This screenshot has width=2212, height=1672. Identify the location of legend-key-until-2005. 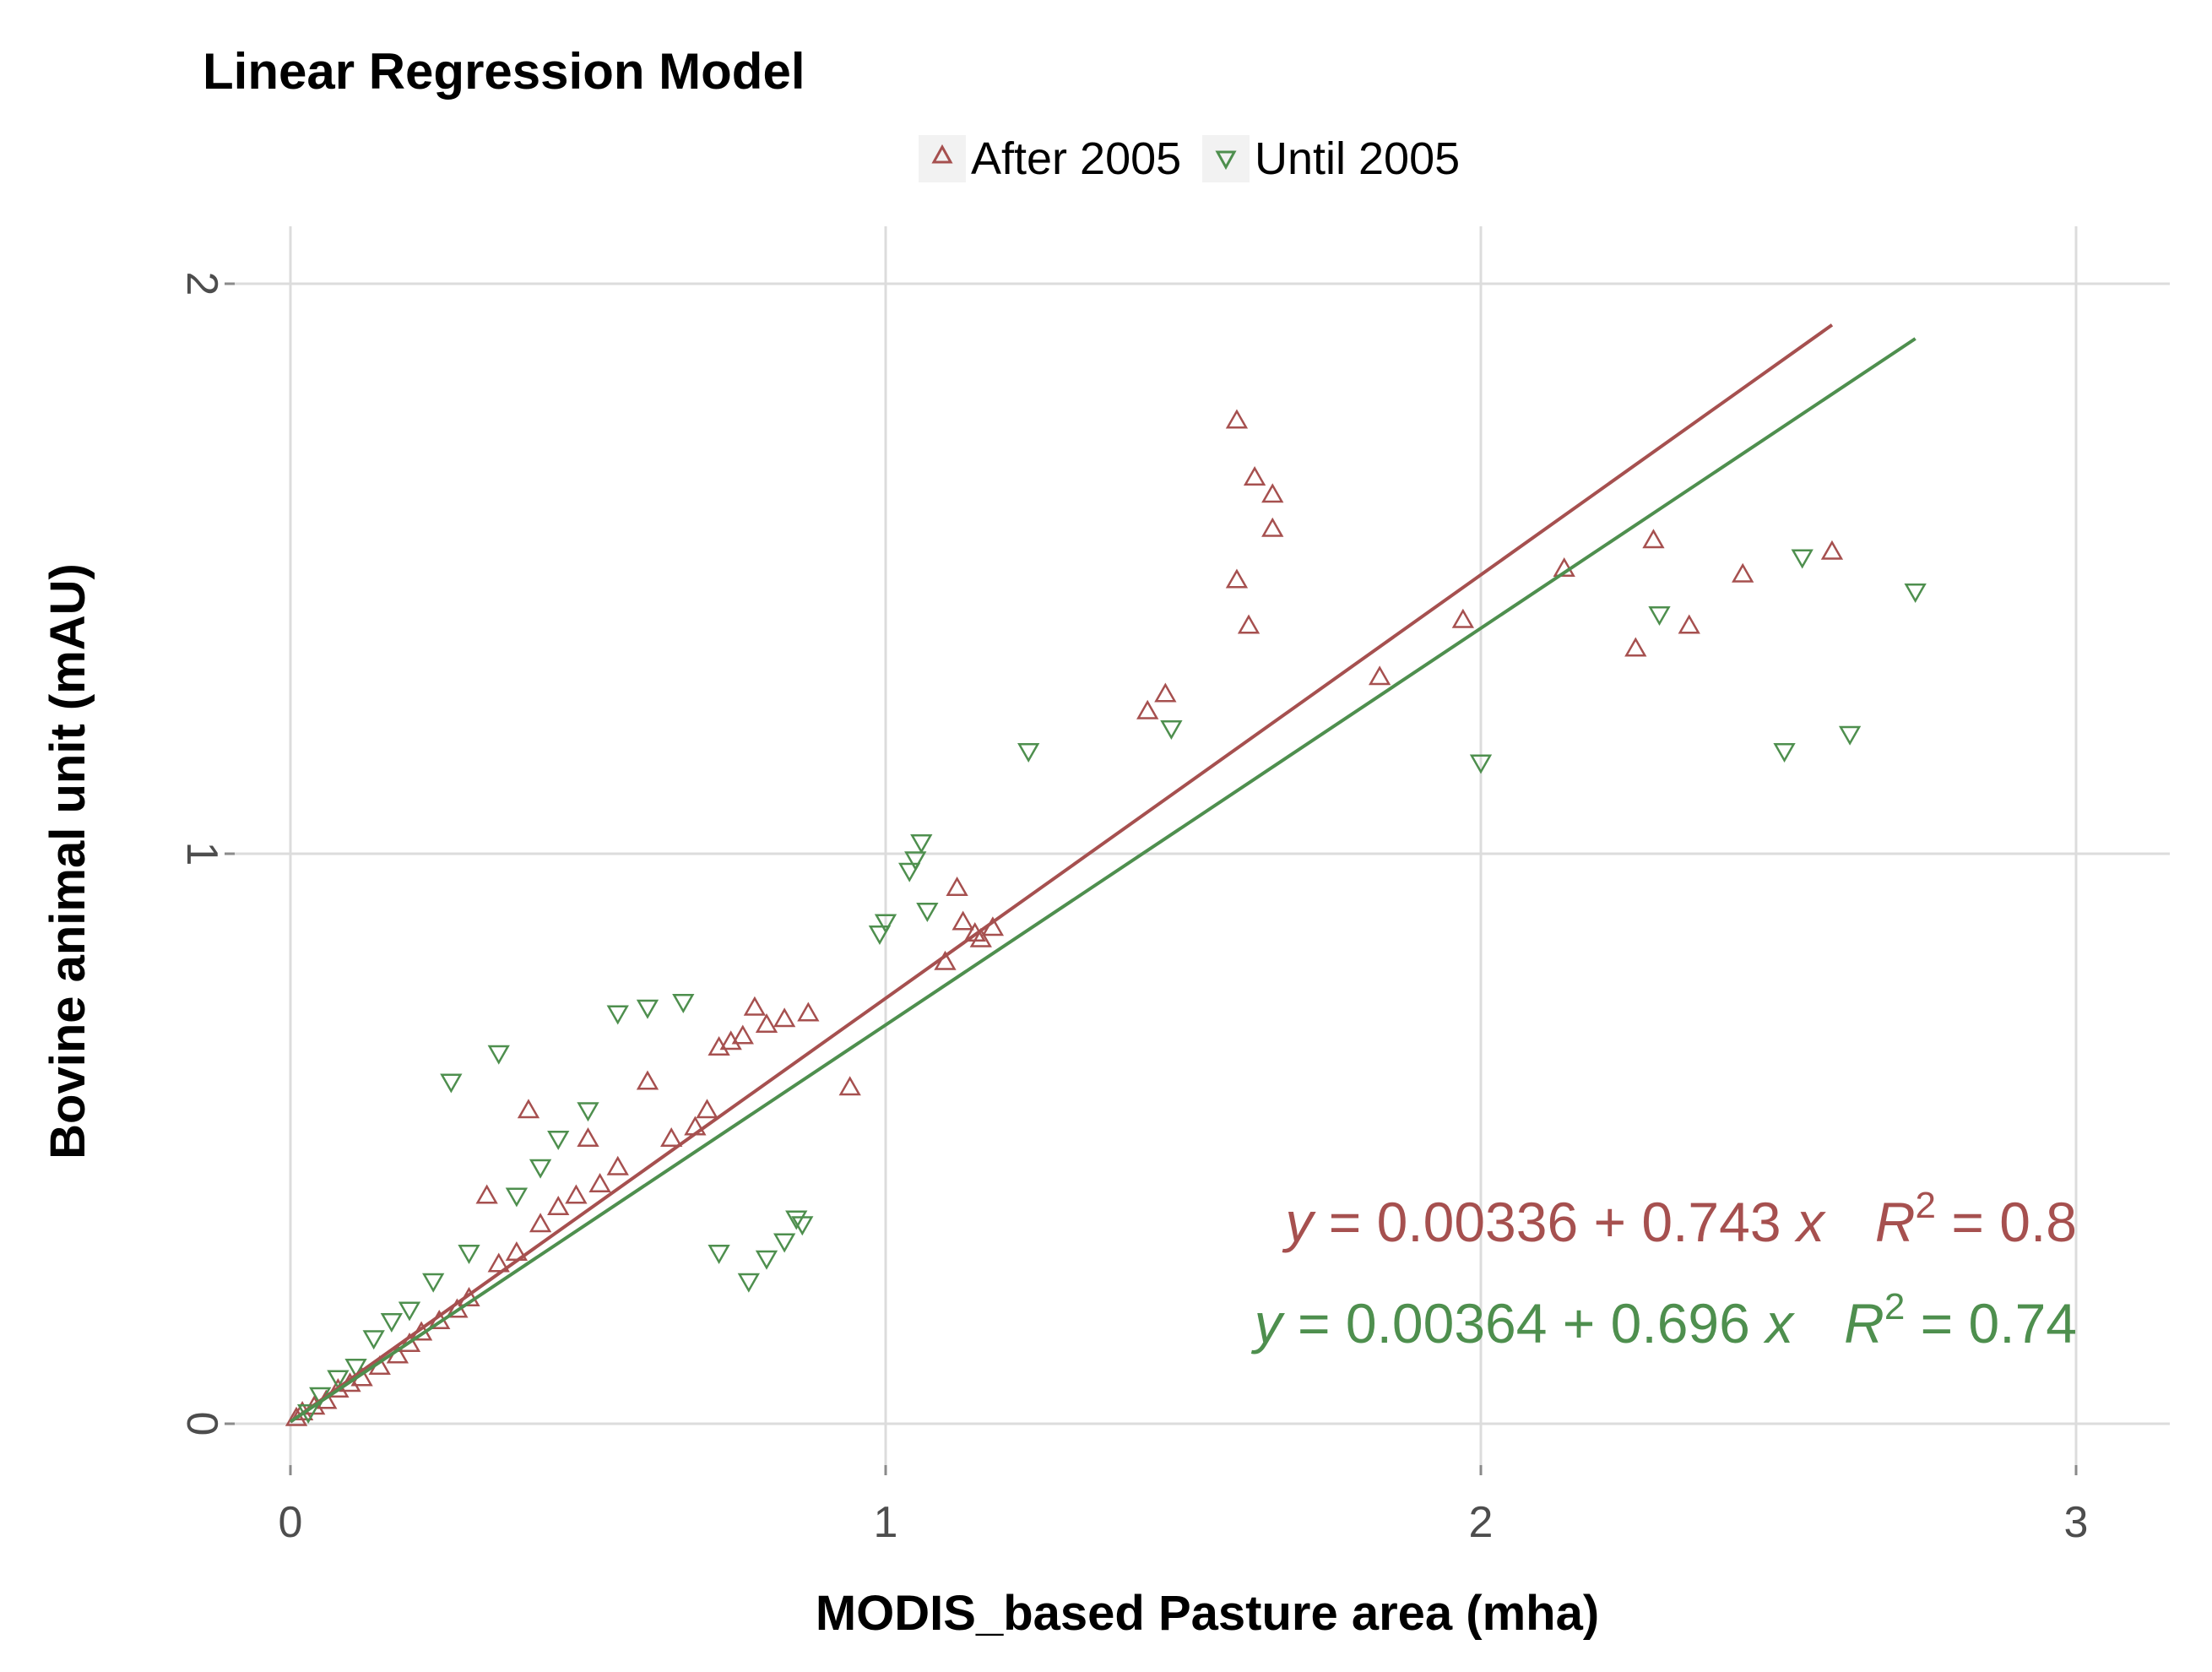
(1226, 158).